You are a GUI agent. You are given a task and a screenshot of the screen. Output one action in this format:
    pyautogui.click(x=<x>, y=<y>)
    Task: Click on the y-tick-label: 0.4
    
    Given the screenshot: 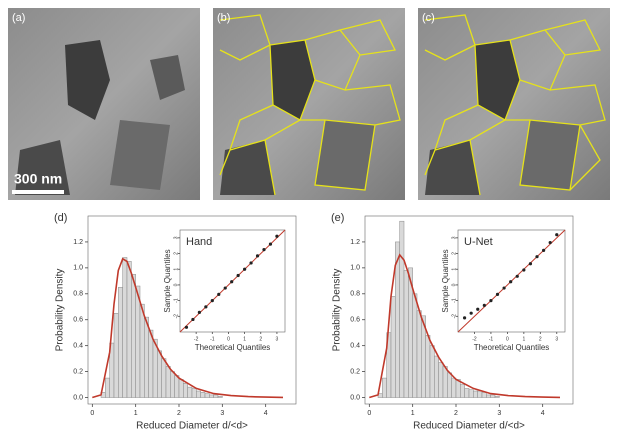 What is the action you would take?
    pyautogui.click(x=355, y=345)
    